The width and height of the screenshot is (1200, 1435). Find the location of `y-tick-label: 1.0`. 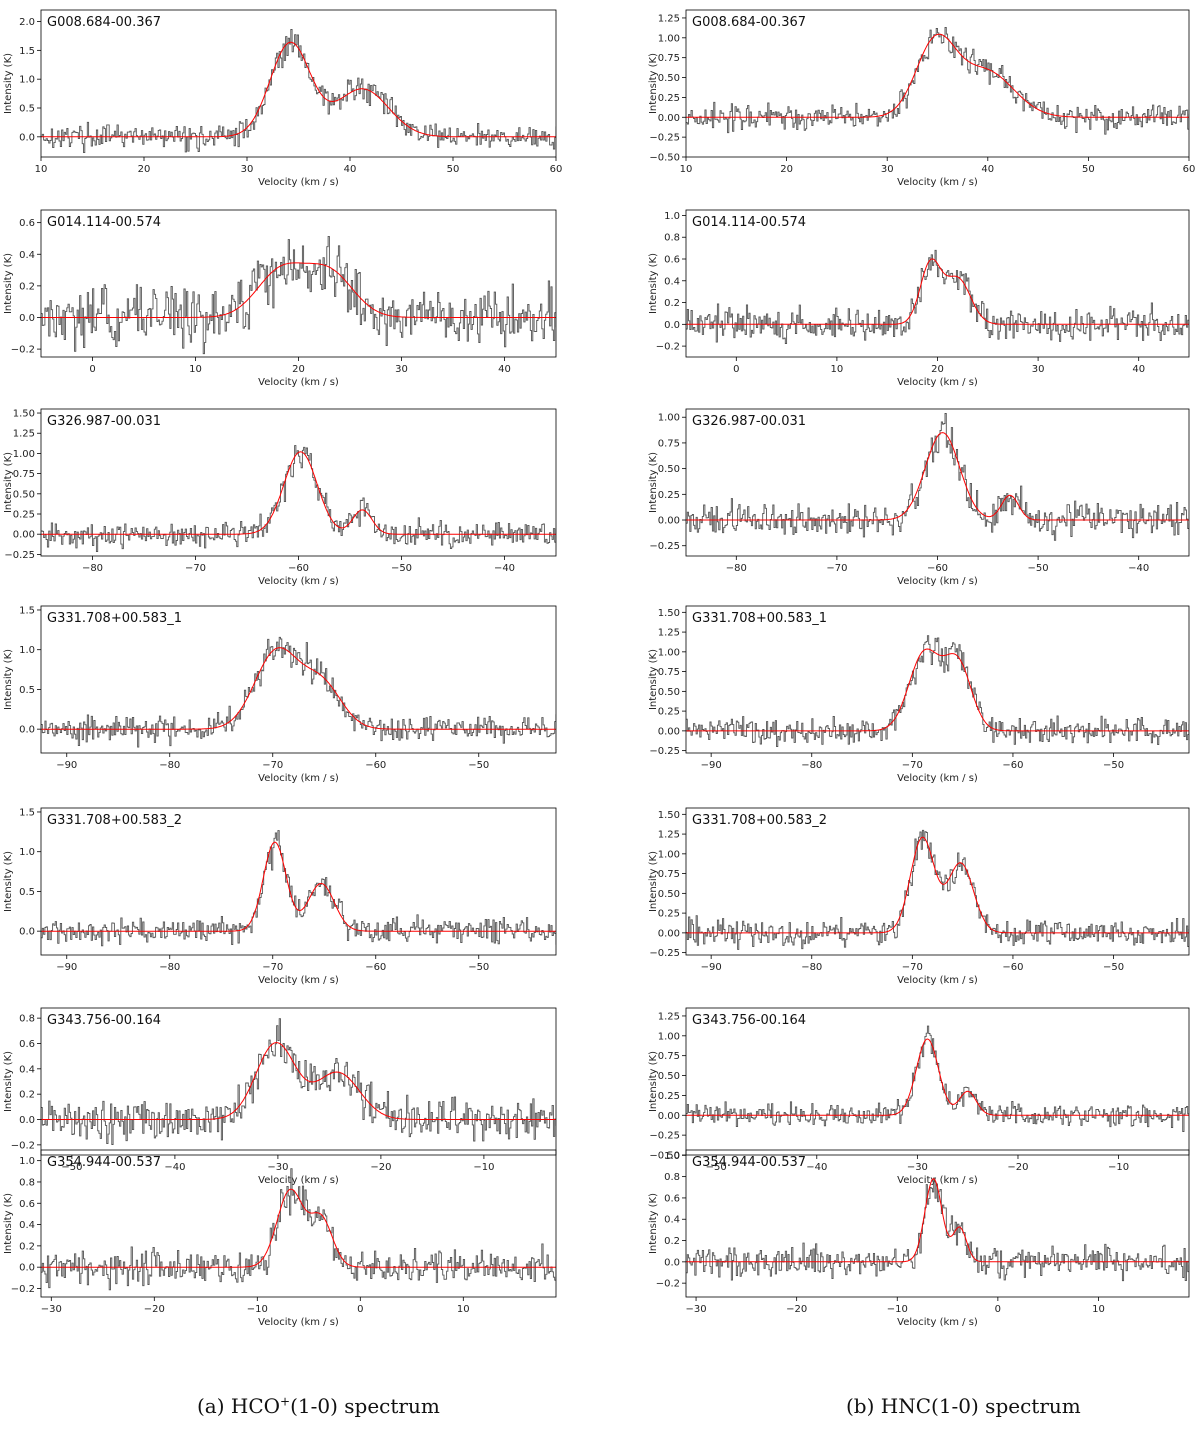

y-tick-label: 1.0 is located at coordinates (27, 80).